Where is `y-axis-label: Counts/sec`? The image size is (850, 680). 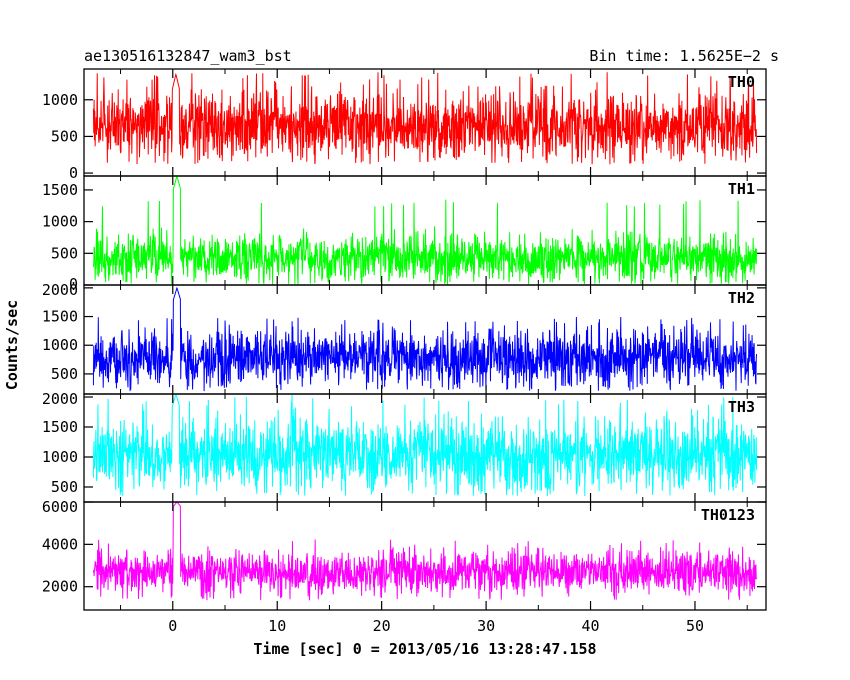
y-axis-label: Counts/sec is located at coordinates (12, 345).